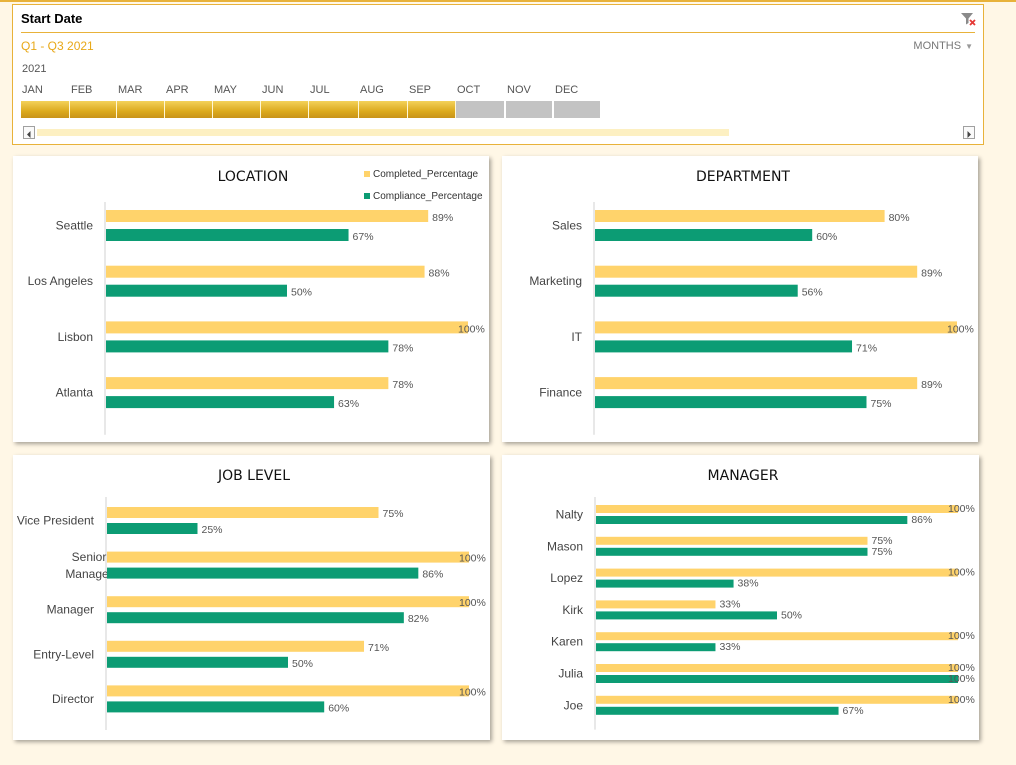 This screenshot has height=765, width=1016. I want to click on month-tile-apr, so click(189, 109).